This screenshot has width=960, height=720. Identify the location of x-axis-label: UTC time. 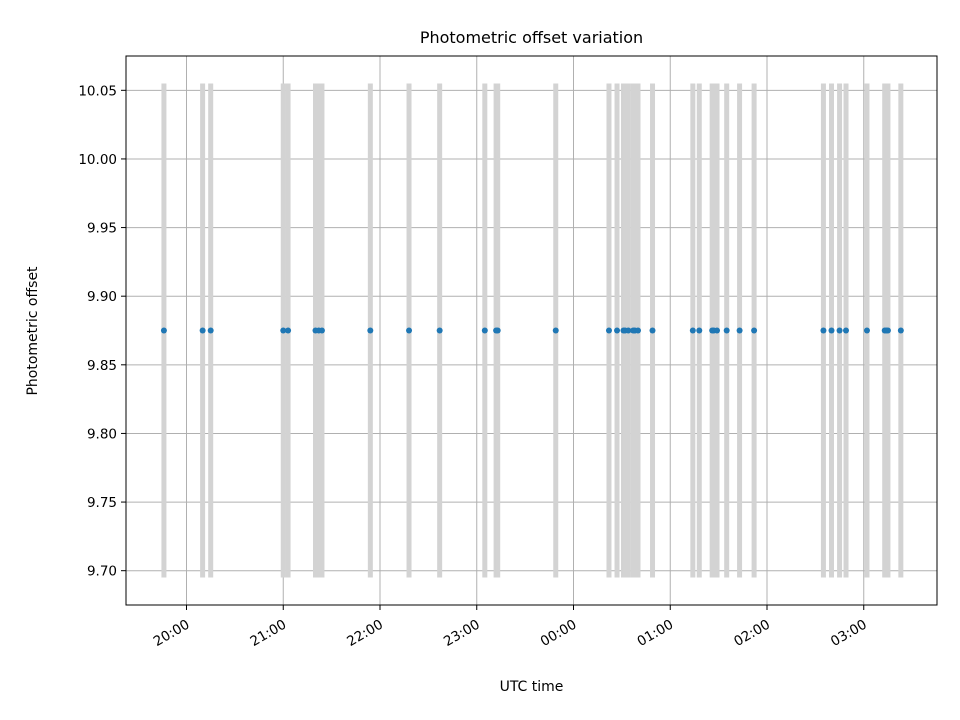
(532, 687).